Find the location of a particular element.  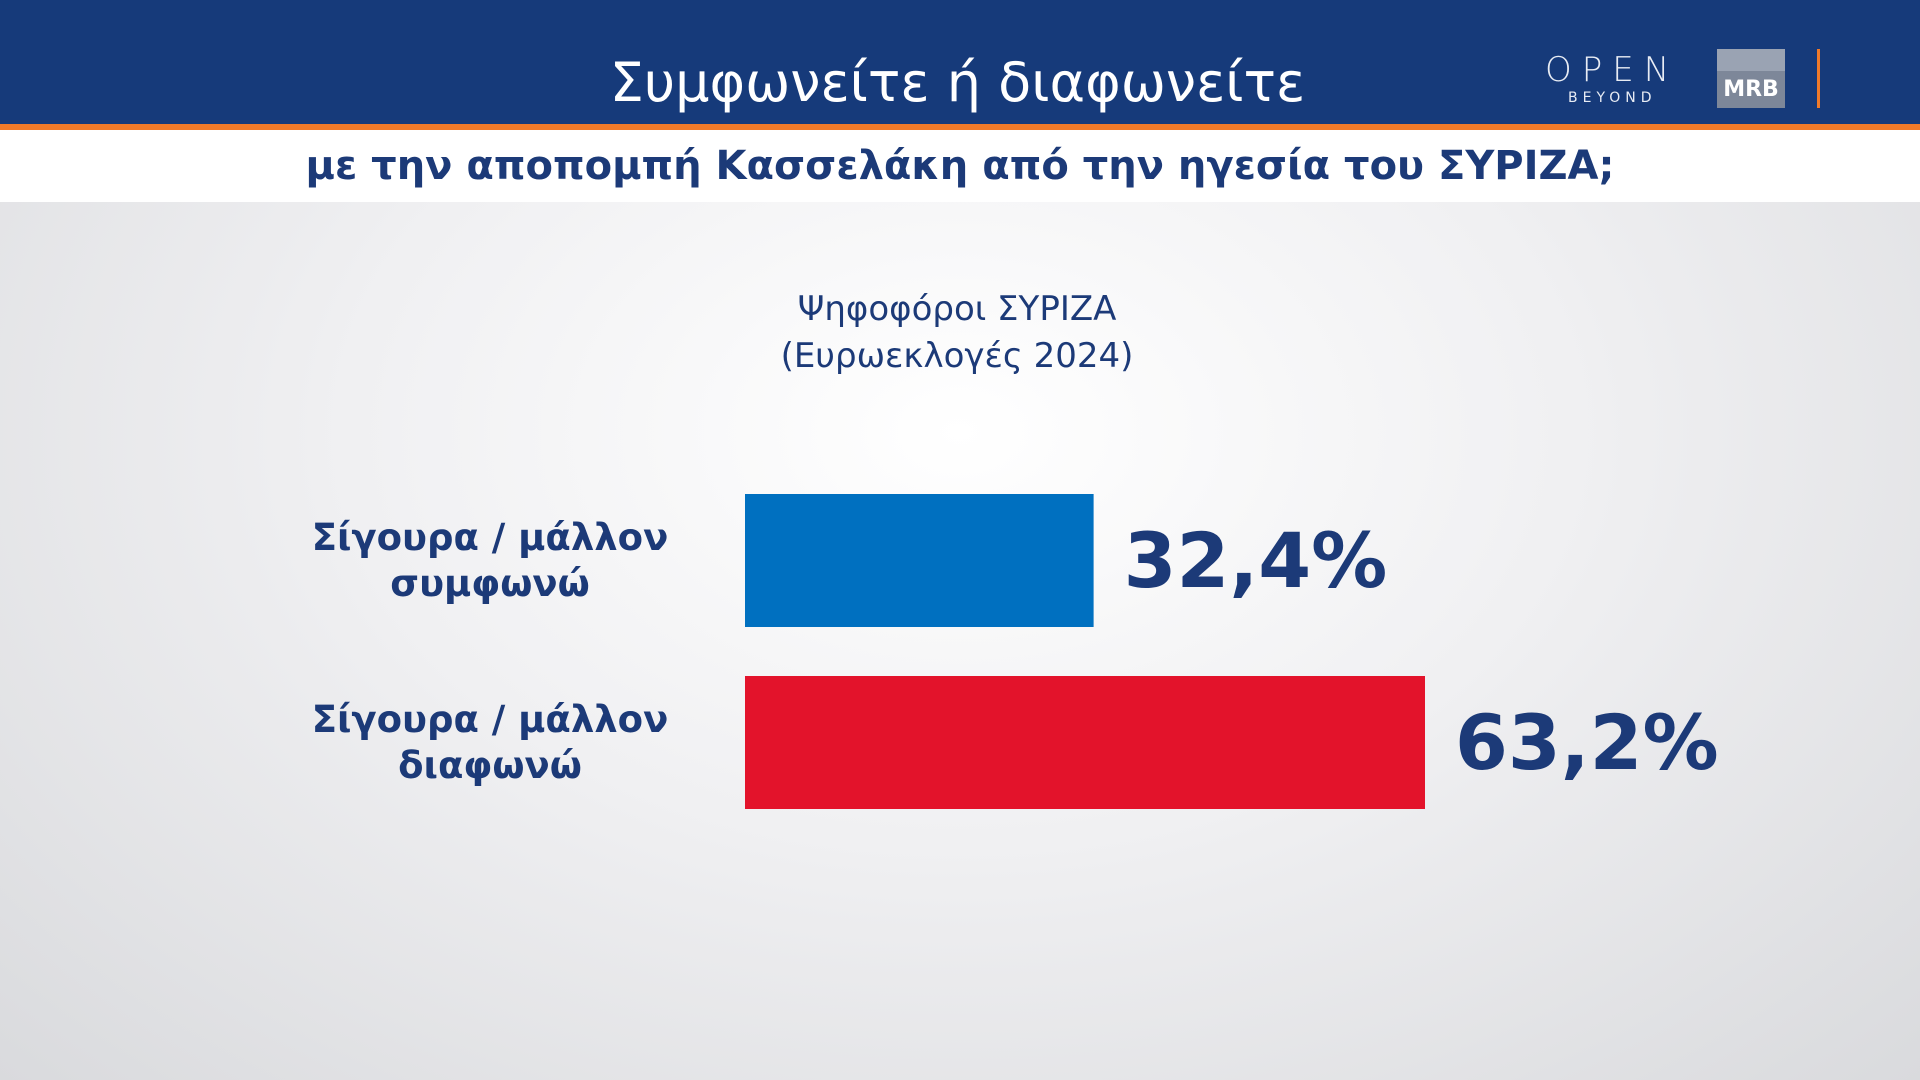

logo-beyond: BEYOND is located at coordinates (1612, 98).